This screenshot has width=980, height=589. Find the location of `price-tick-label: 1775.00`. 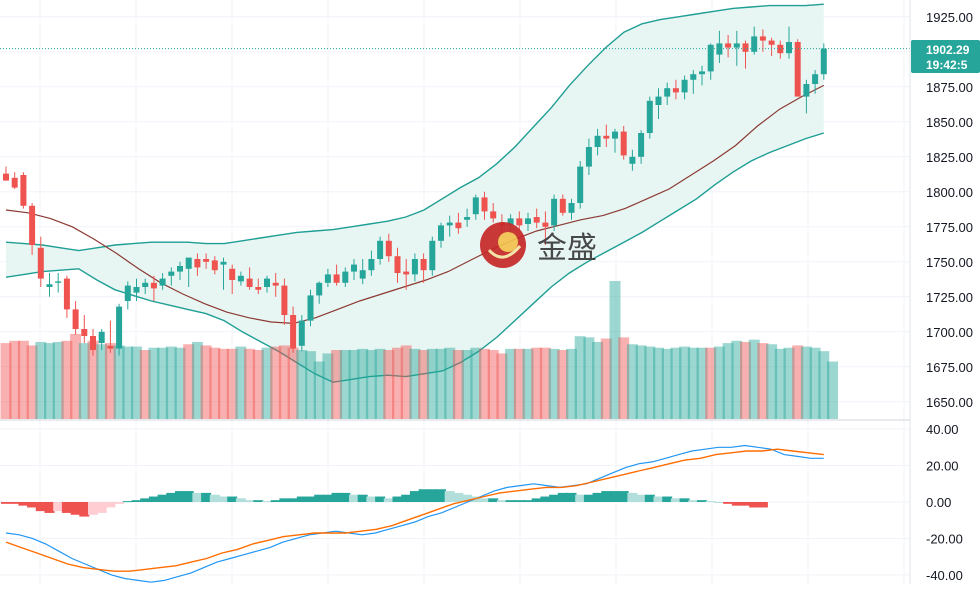

price-tick-label: 1775.00 is located at coordinates (949, 227).